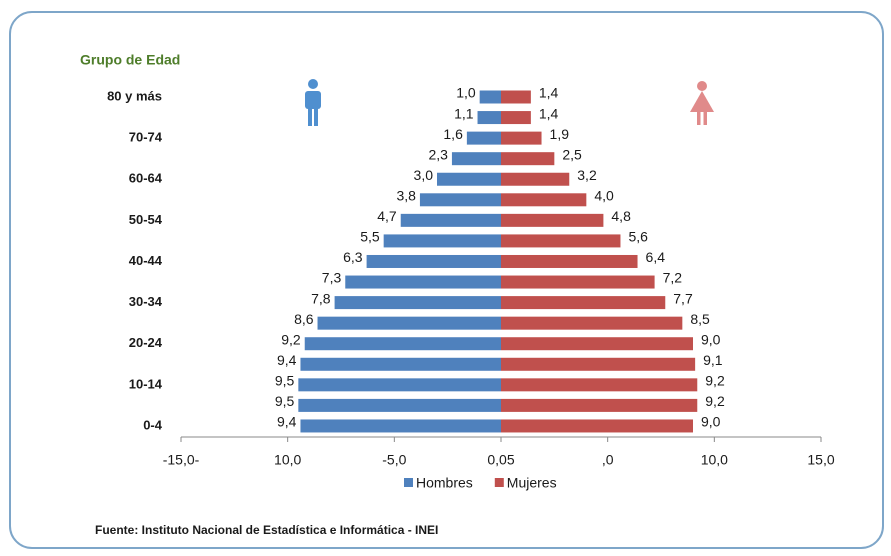 The image size is (891, 556). Describe the element at coordinates (370, 237) in the screenshot. I see `value-label: 5,5` at that location.